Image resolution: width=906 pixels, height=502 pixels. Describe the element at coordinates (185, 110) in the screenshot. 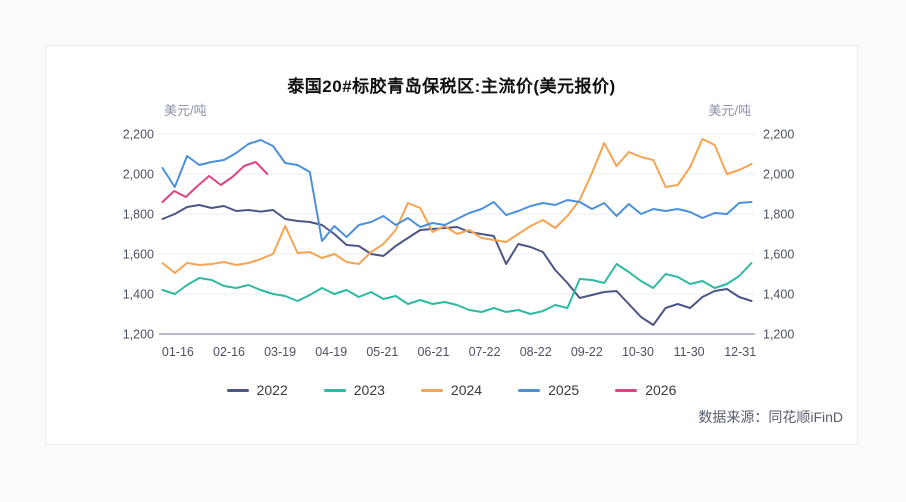

I see `y-axis-unit-left: 美元/吨` at that location.